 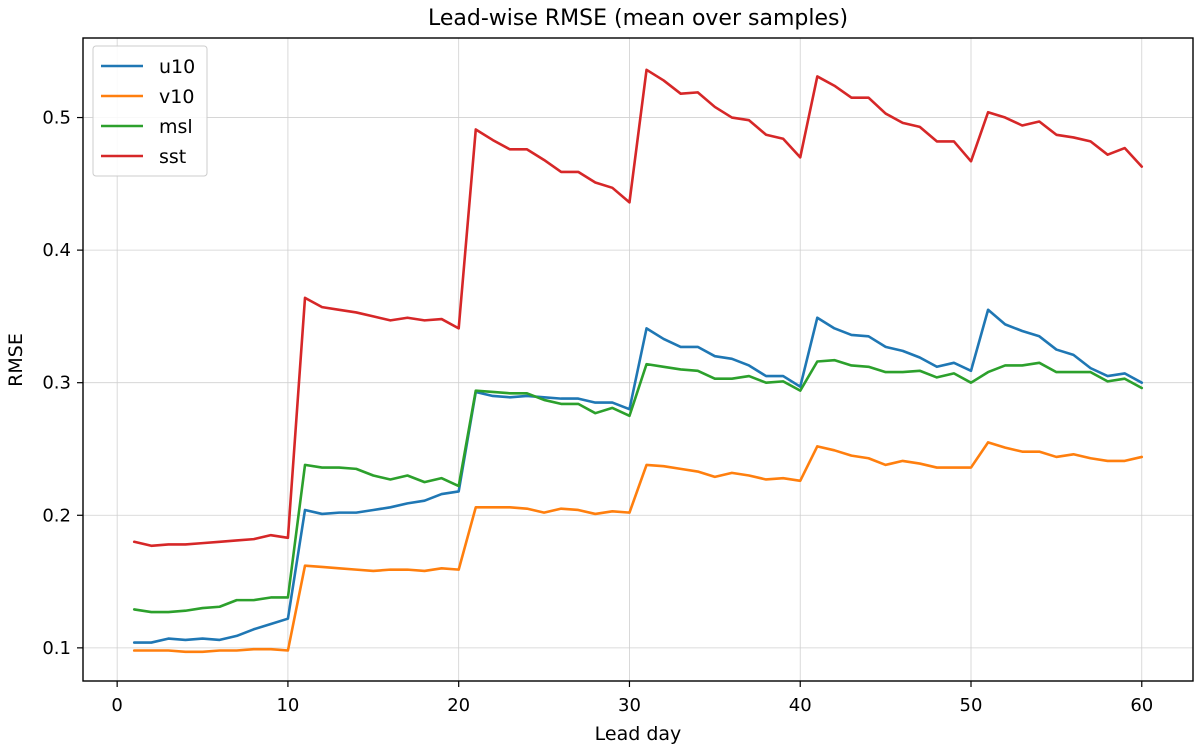 I want to click on x-axis-label: Lead day, so click(x=638, y=734).